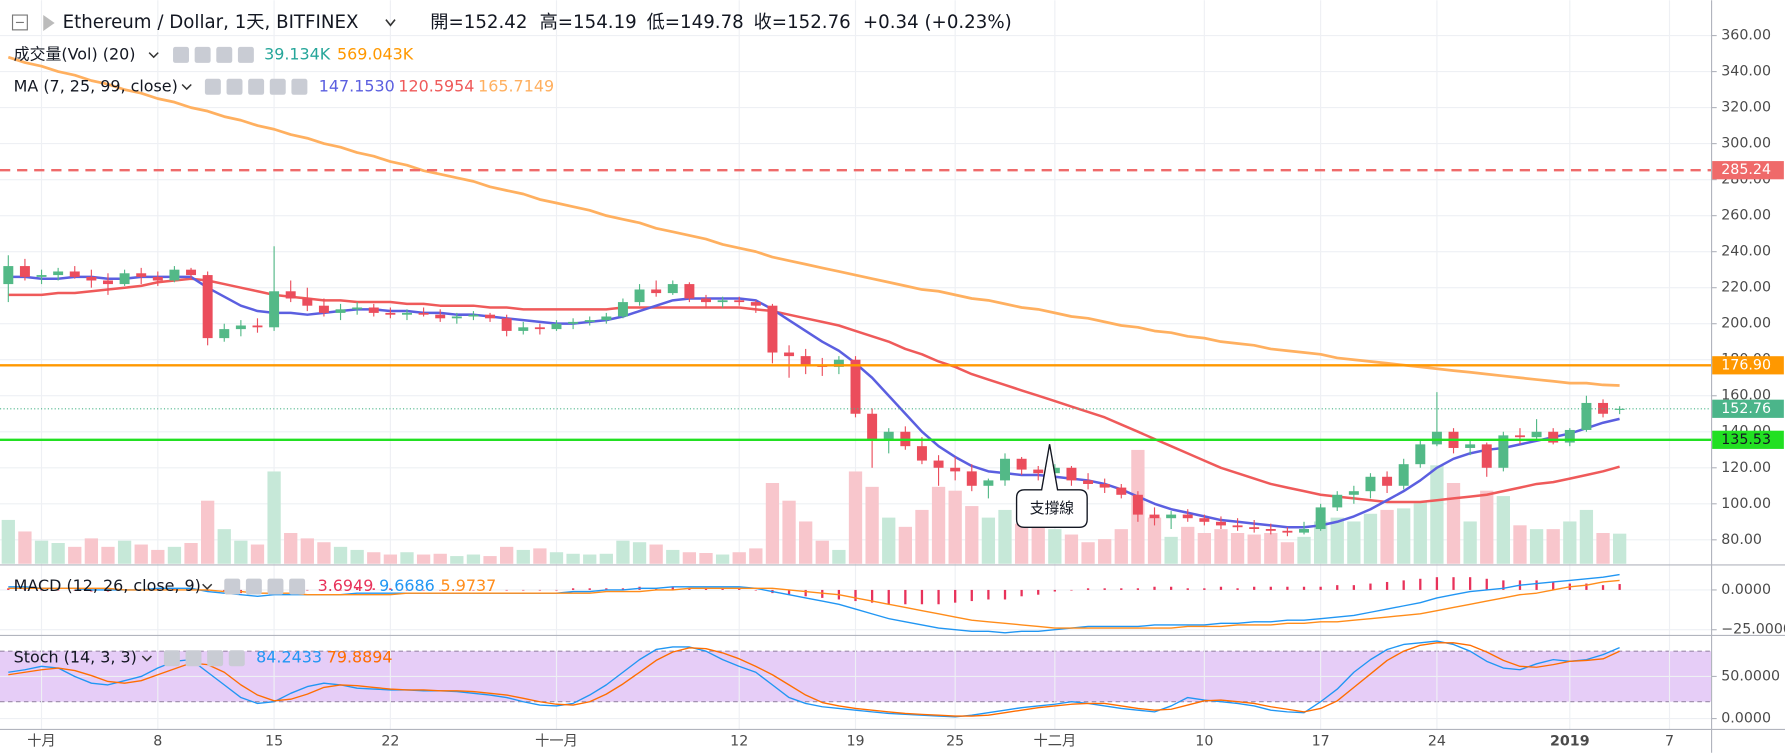 The image size is (1785, 753). Describe the element at coordinates (297, 53) in the screenshot. I see `volume-value: 39.134K` at that location.